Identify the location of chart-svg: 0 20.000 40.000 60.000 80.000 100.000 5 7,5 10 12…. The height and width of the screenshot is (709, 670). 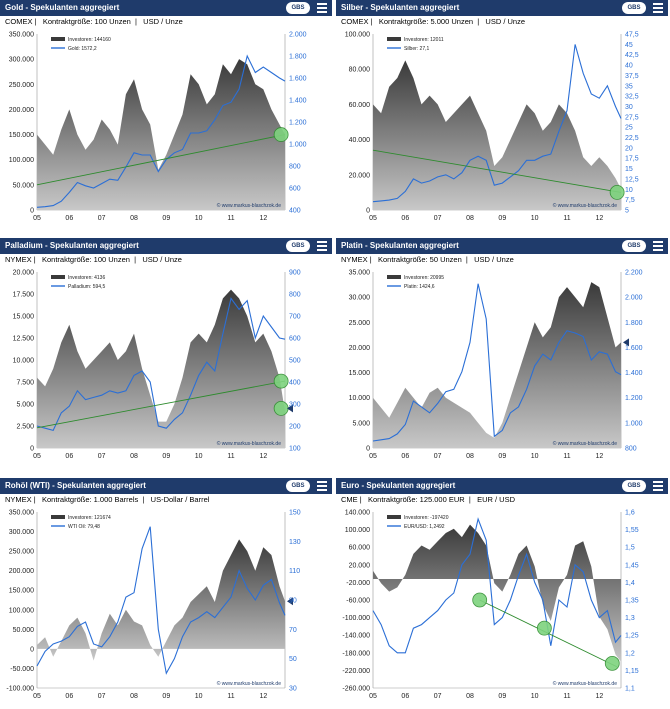
(492, 127).